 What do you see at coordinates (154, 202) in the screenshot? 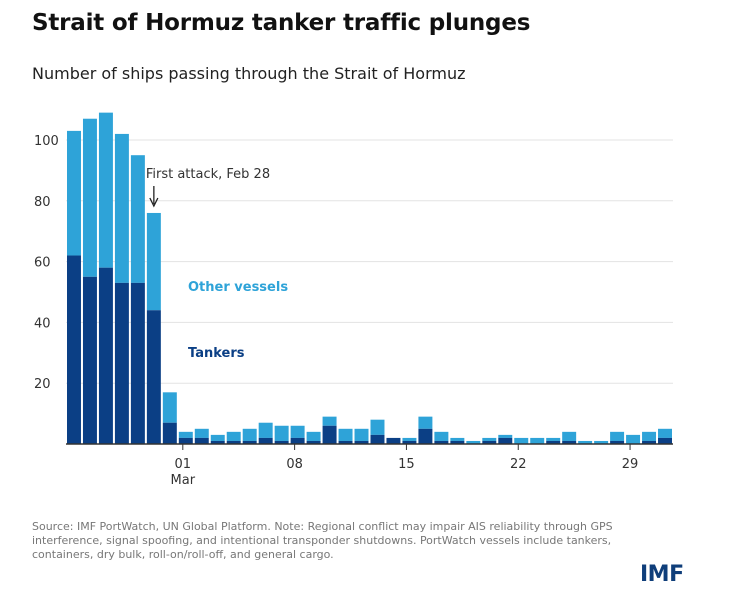
I see `annotation-arrow-head` at bounding box center [154, 202].